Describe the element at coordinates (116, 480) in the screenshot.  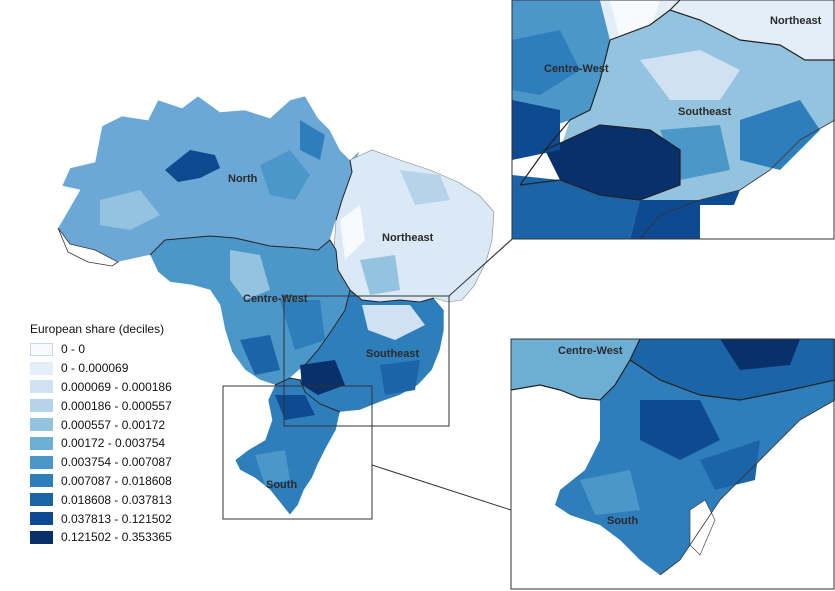
I see `legend-label: 0.007087 - 0.018608` at that location.